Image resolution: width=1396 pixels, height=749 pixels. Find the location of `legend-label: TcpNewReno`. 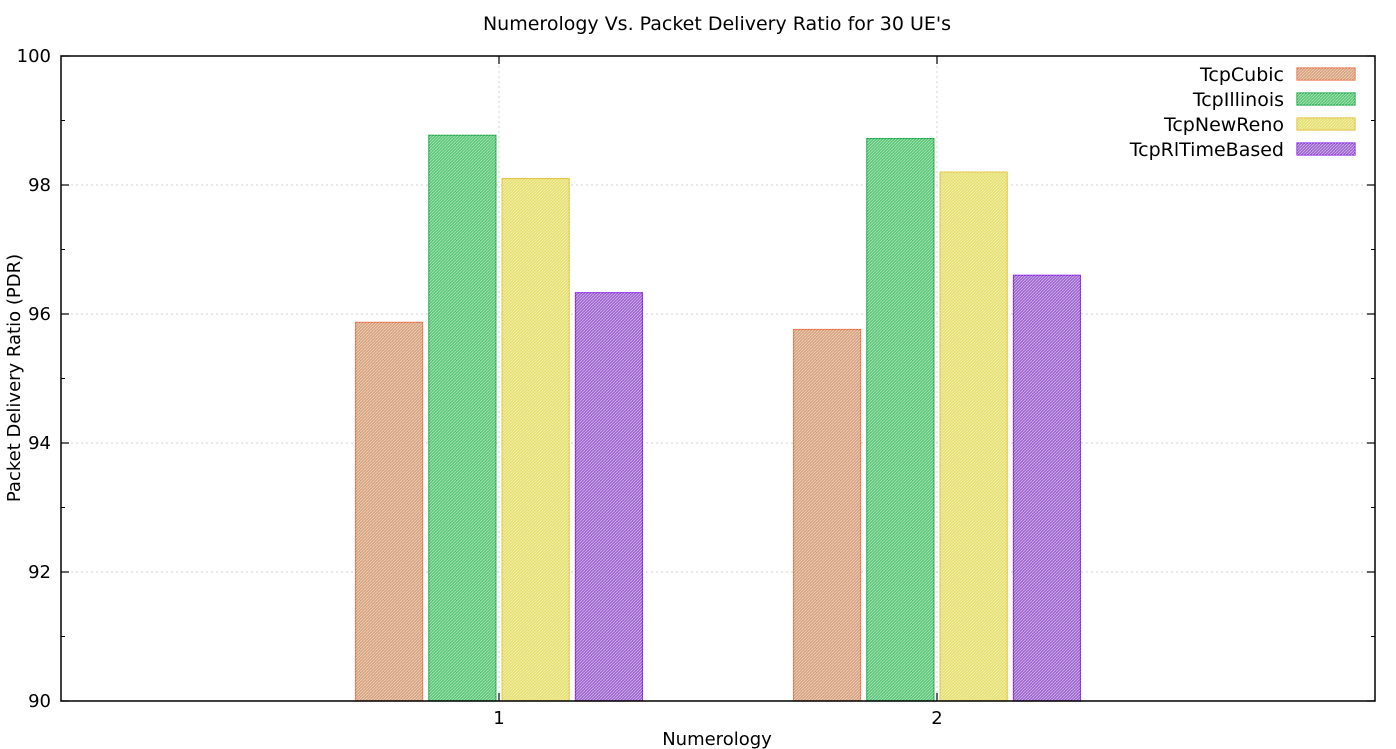

legend-label: TcpNewReno is located at coordinates (1223, 125).